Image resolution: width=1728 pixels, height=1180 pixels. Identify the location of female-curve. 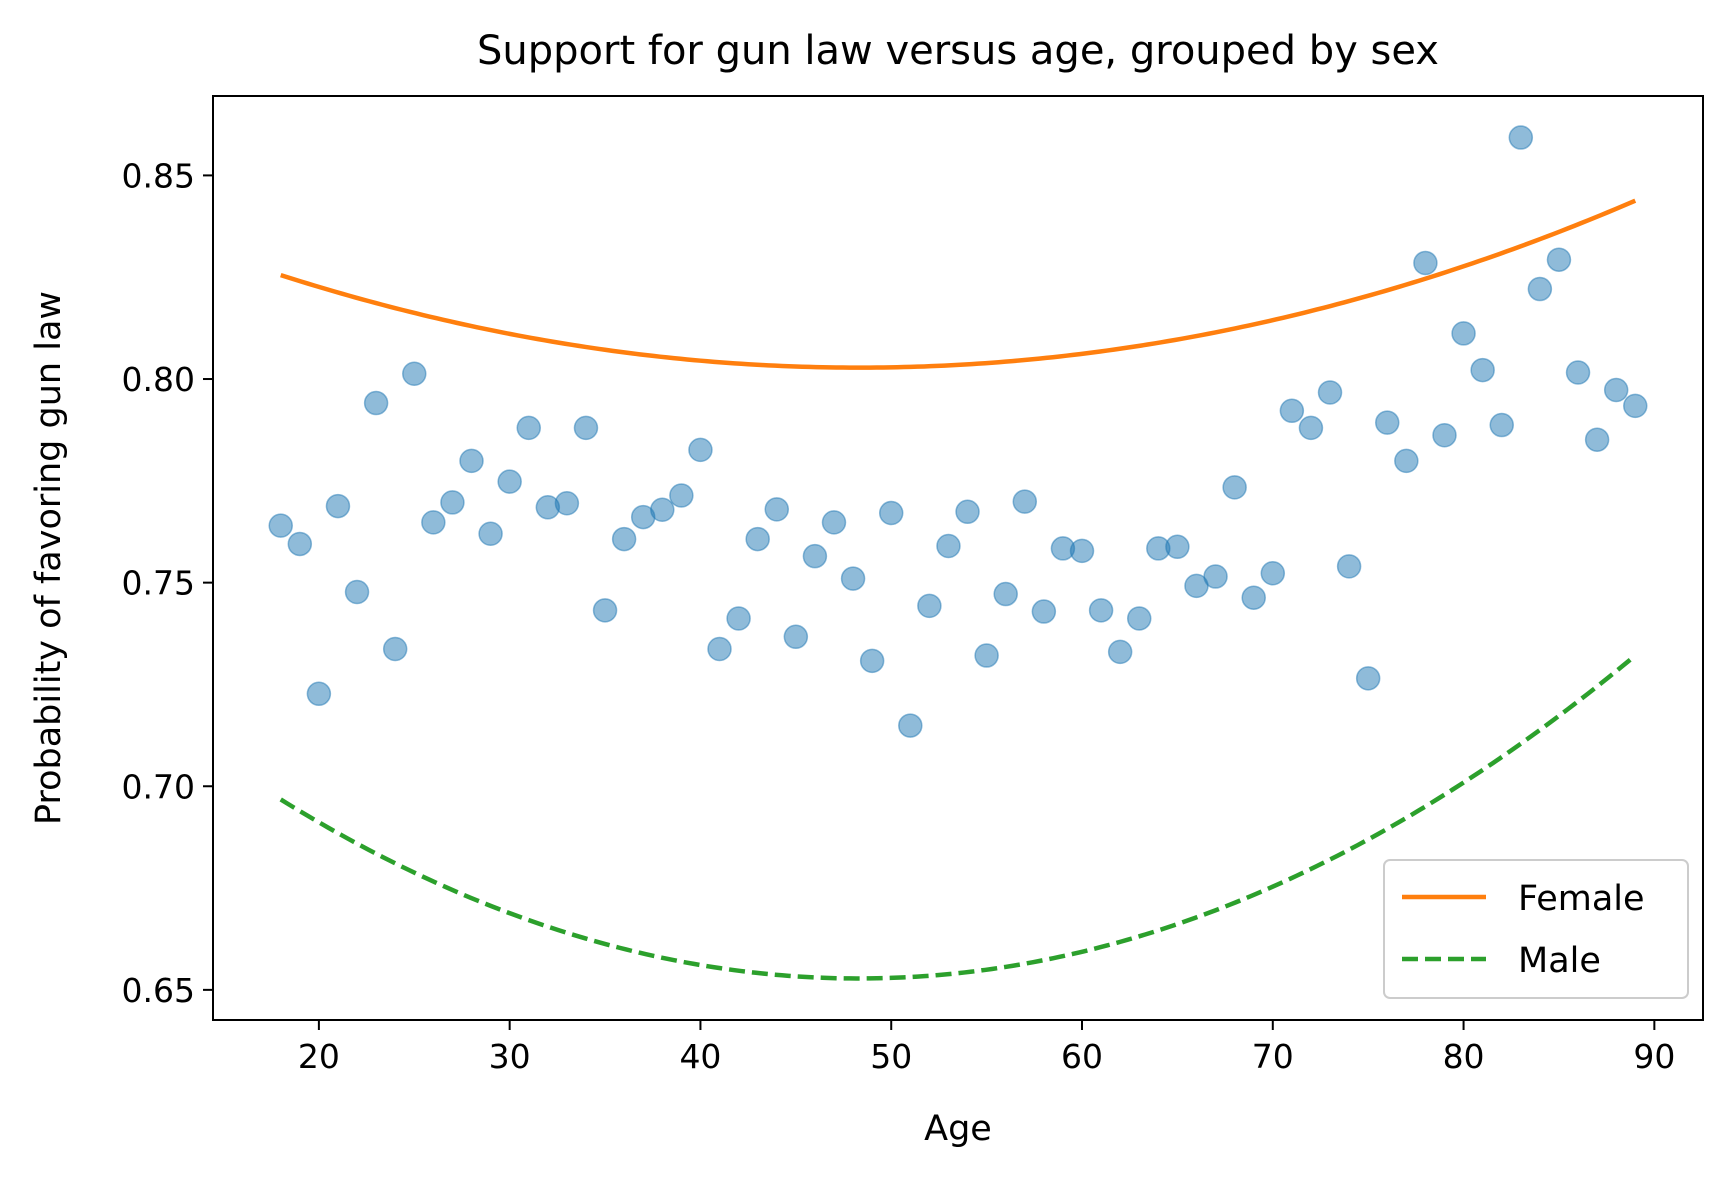
(958, 284).